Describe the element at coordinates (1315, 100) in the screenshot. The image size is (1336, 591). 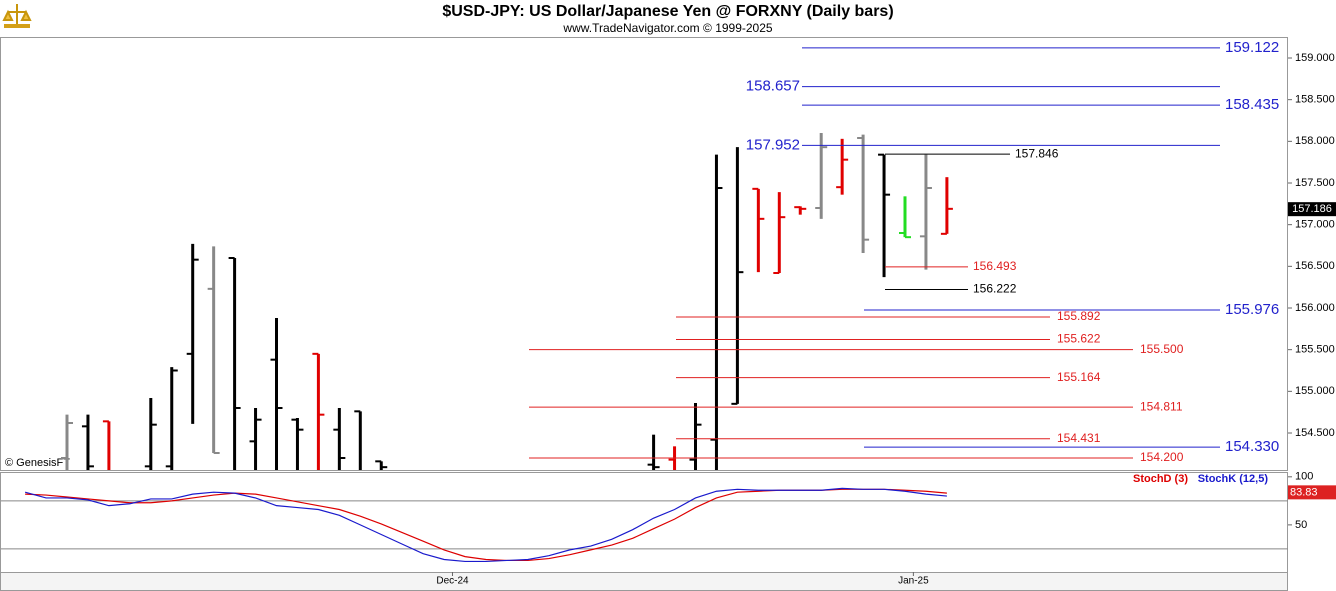
I see `y-tick-label: 158.500` at that location.